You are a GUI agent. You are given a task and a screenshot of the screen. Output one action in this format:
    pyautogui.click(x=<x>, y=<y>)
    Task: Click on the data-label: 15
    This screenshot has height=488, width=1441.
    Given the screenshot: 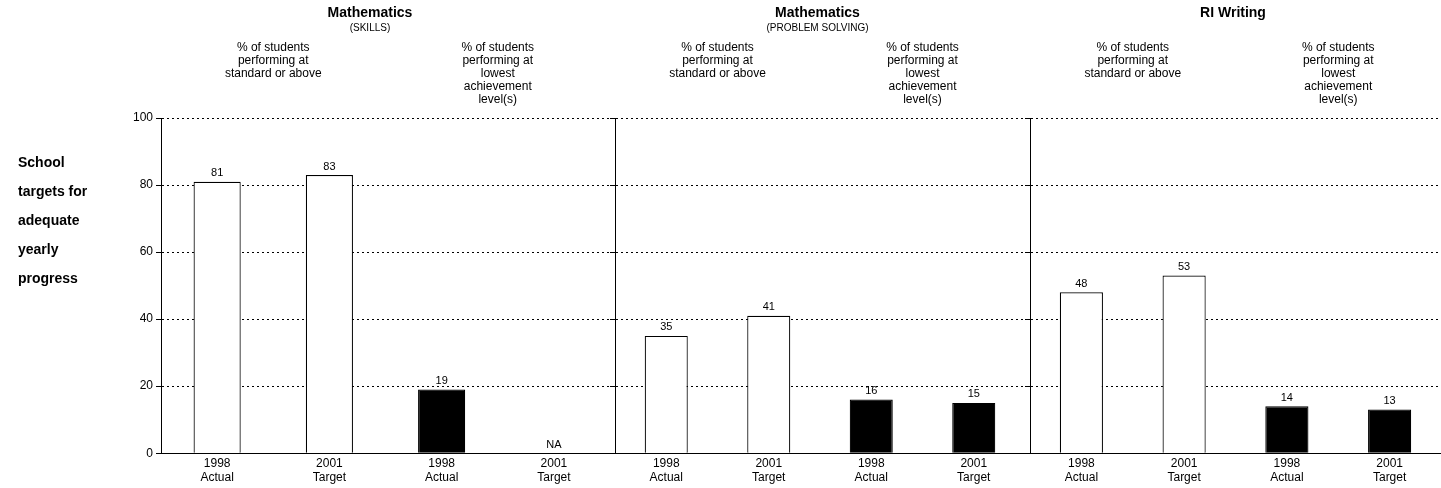 What is the action you would take?
    pyautogui.click(x=973, y=393)
    